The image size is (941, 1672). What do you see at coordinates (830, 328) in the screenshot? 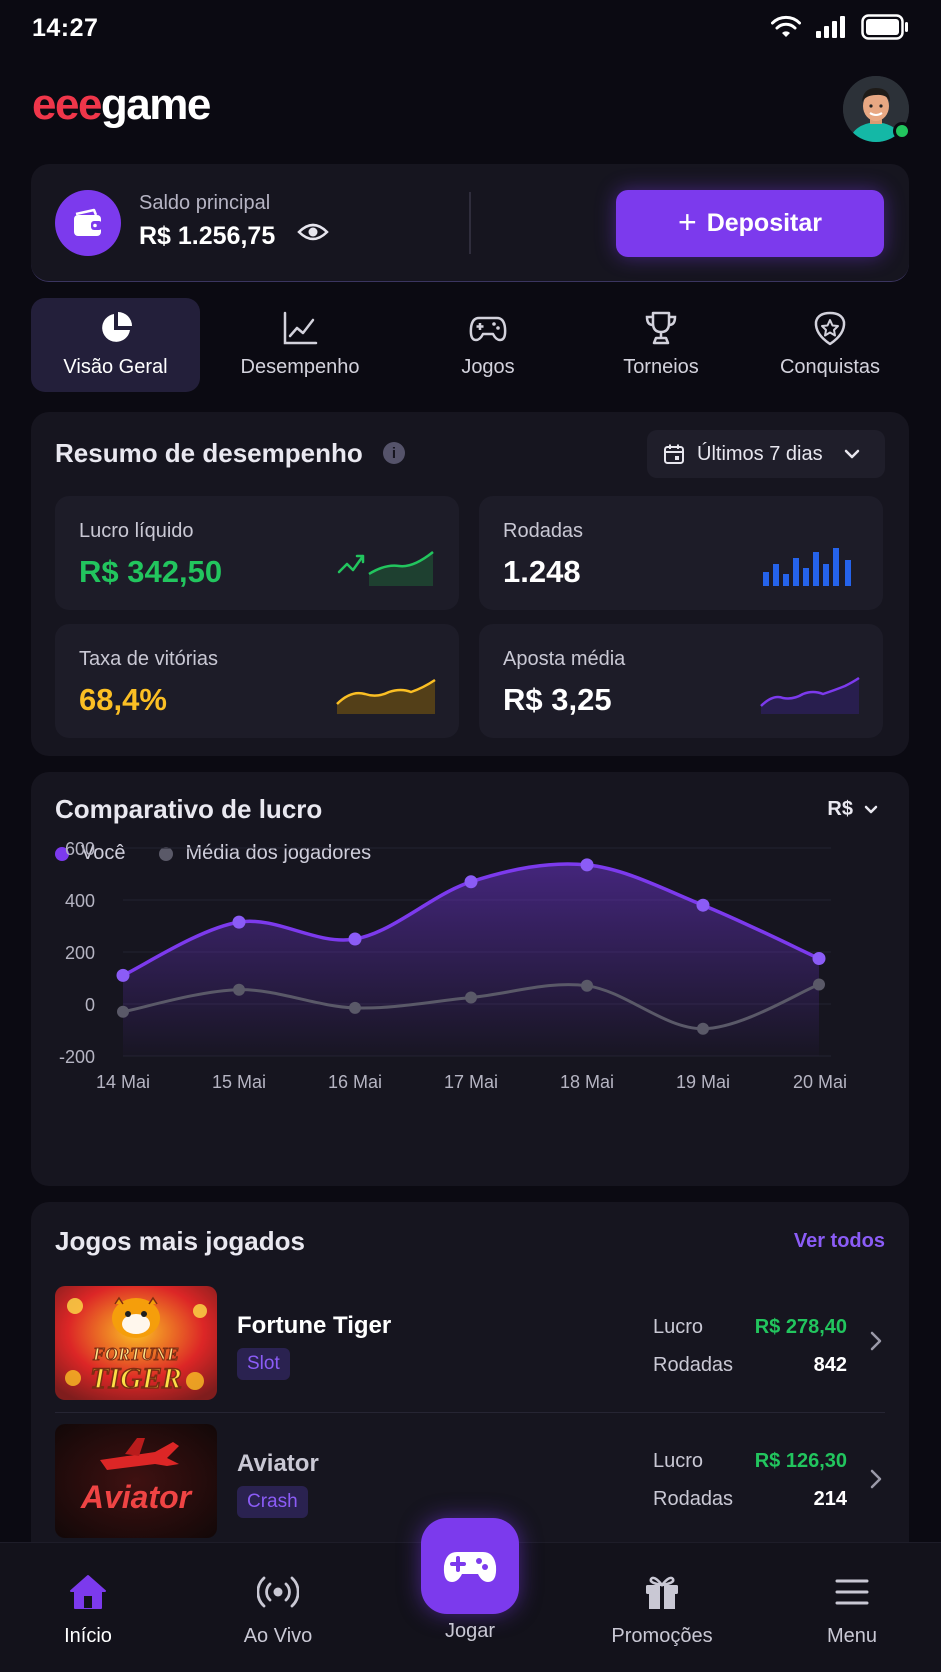
I see `medal-icon` at bounding box center [830, 328].